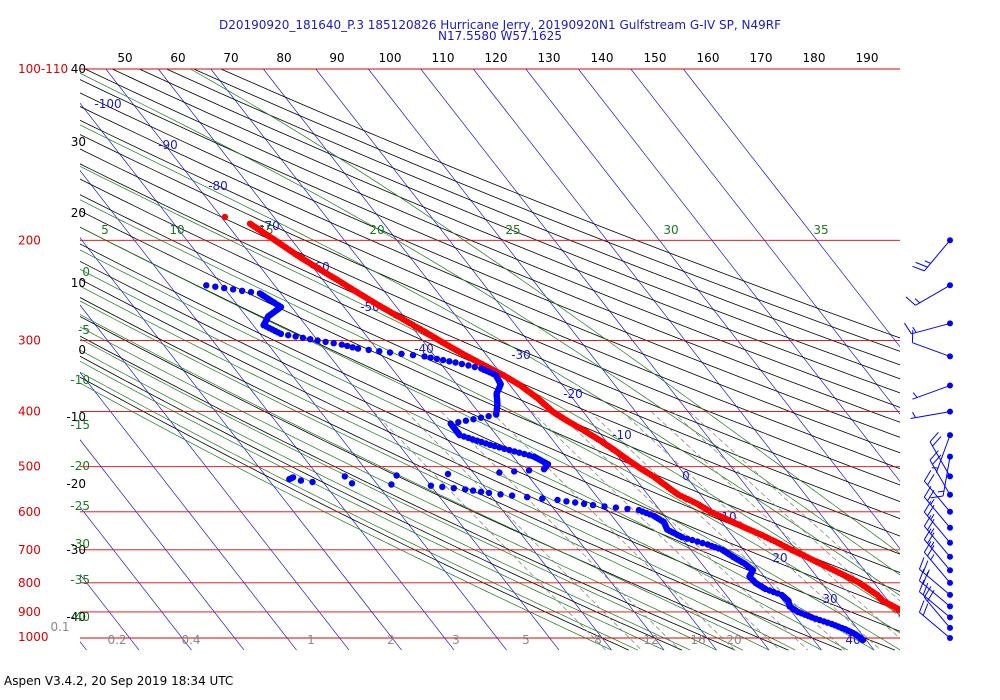  I want to click on dry-adiabat-label: 10, so click(78, 283).